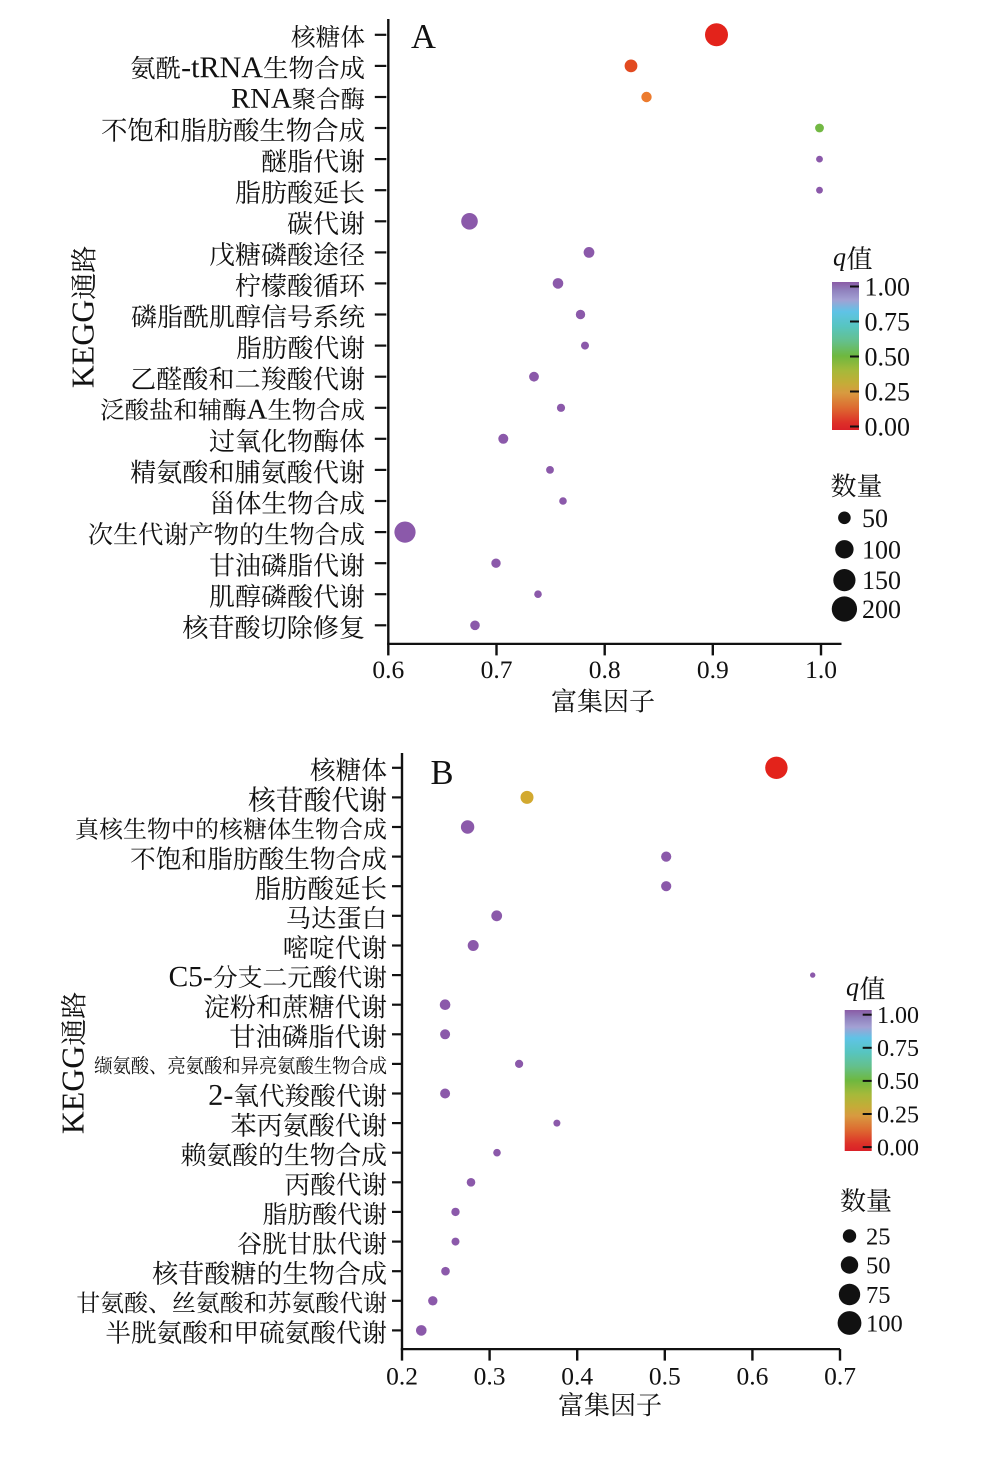 This screenshot has height=1460, width=999. Describe the element at coordinates (878, 1295) in the screenshot. I see `svg-text: 75` at that location.